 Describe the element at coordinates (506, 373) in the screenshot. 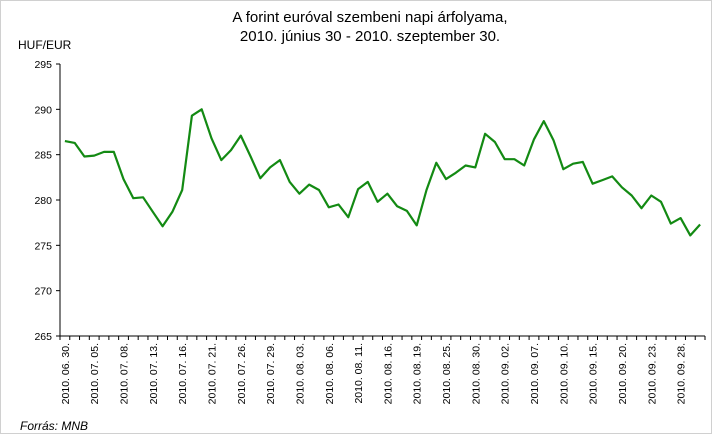

I see `x-tick-label: 2010. 09. 02.` at that location.